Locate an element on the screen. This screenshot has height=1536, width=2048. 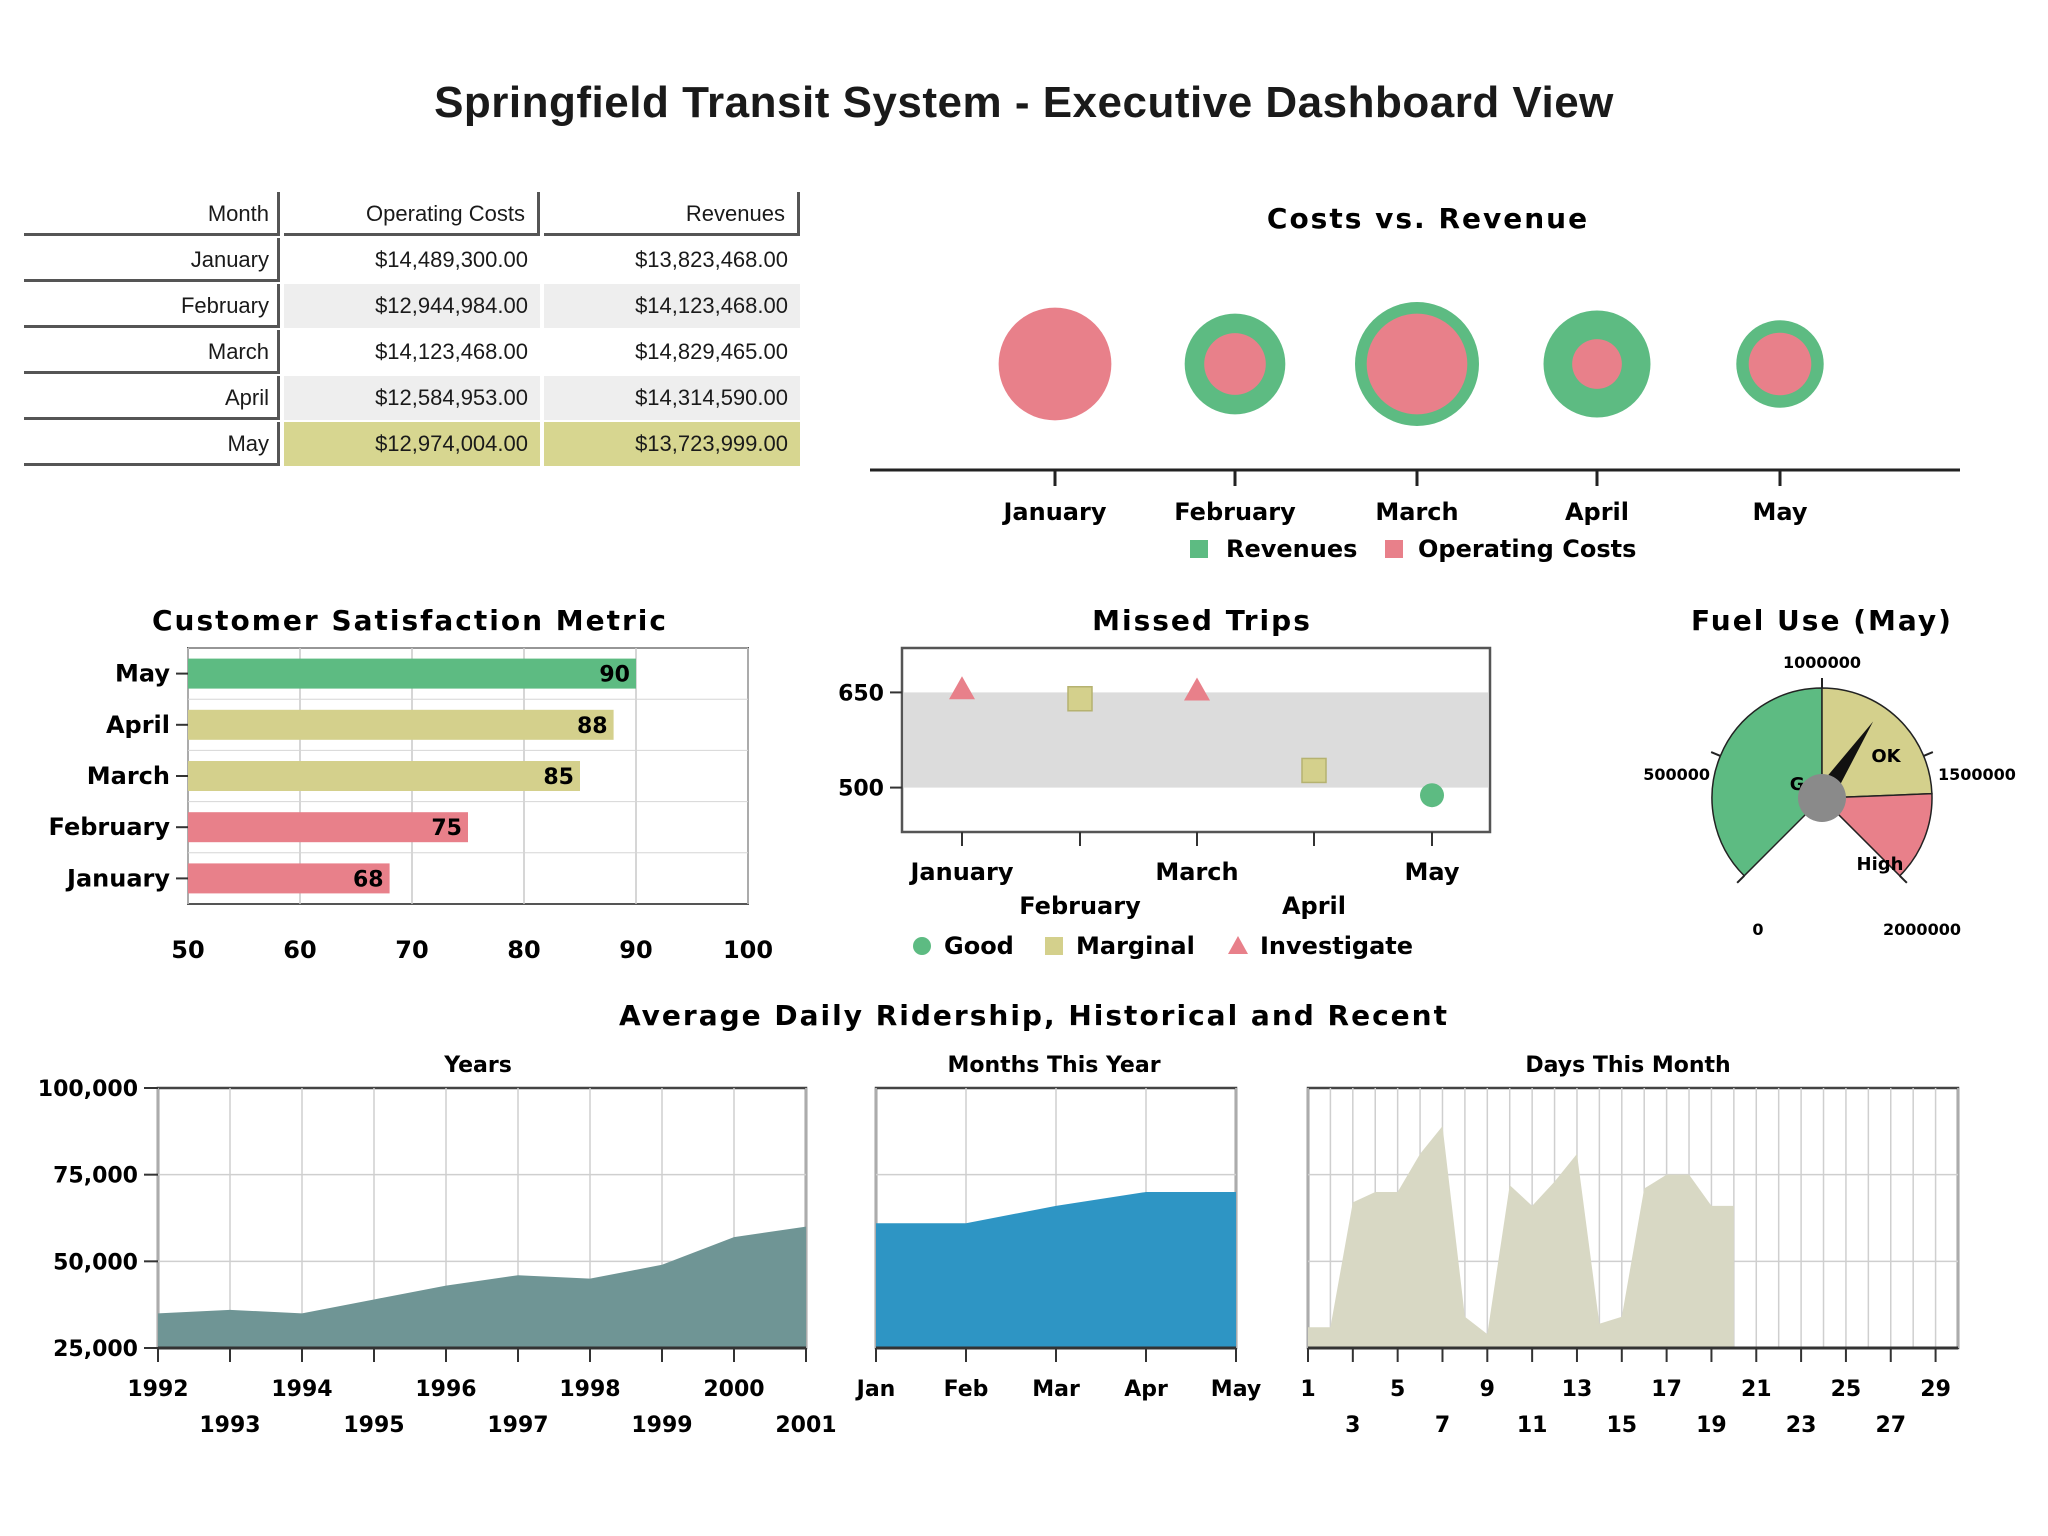
row-operating-costs: $12,944,984.00 is located at coordinates (412, 306).